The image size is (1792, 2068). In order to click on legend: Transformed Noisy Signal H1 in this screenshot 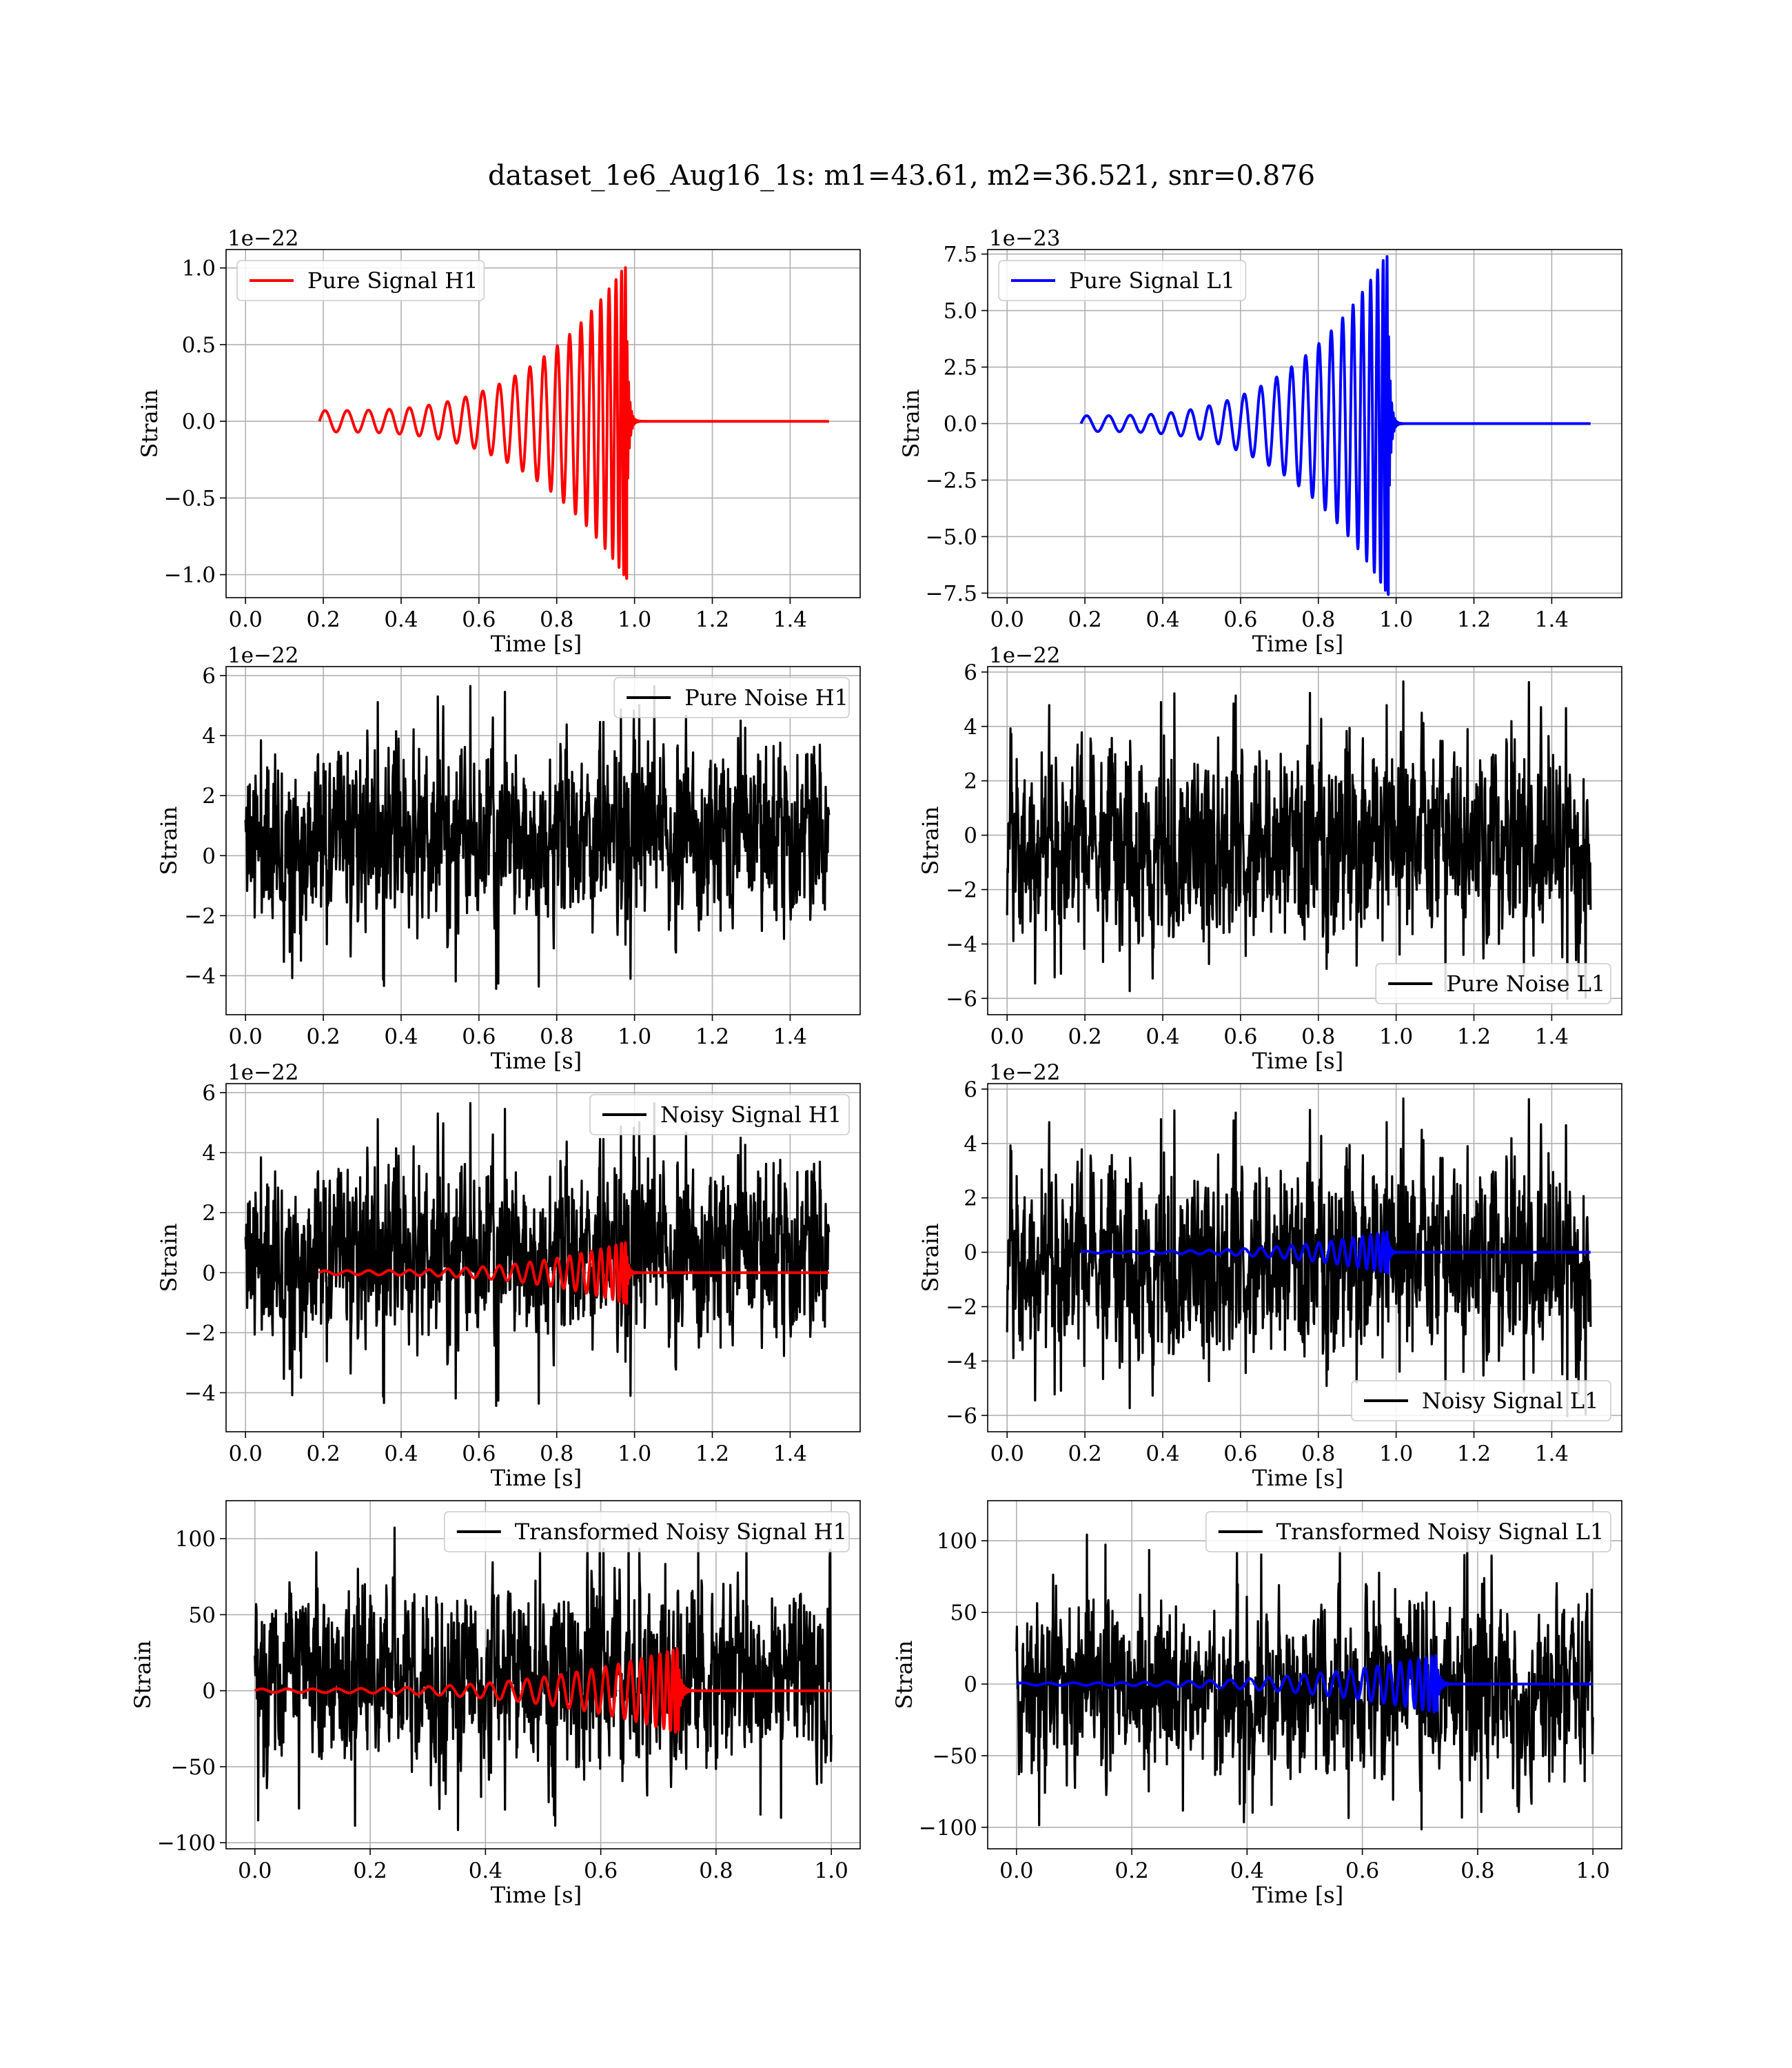, I will do `click(646, 1531)`.